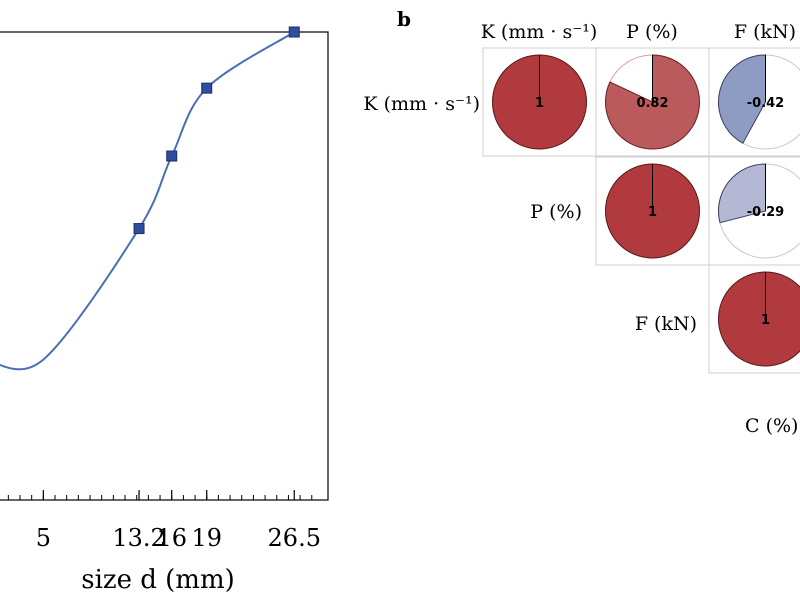 The height and width of the screenshot is (600, 800). I want to click on column-header-k: K (mm · s⁻¹), so click(539, 32).